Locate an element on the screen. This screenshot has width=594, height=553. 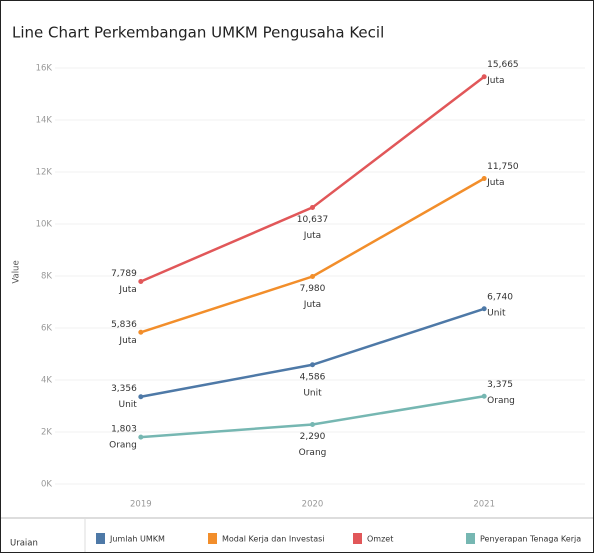
data-label: 7,789 is located at coordinates (124, 274).